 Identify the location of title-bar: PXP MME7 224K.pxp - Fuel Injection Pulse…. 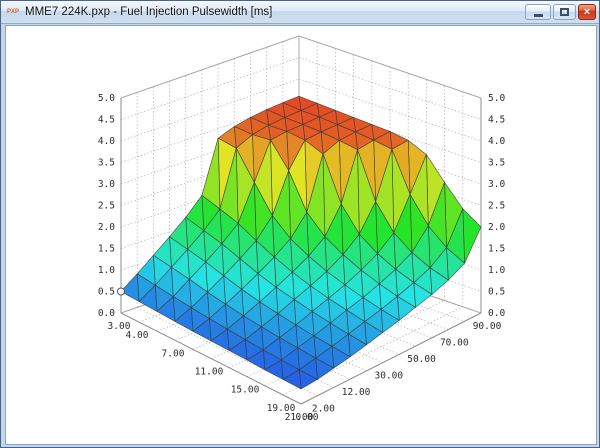
(300, 12).